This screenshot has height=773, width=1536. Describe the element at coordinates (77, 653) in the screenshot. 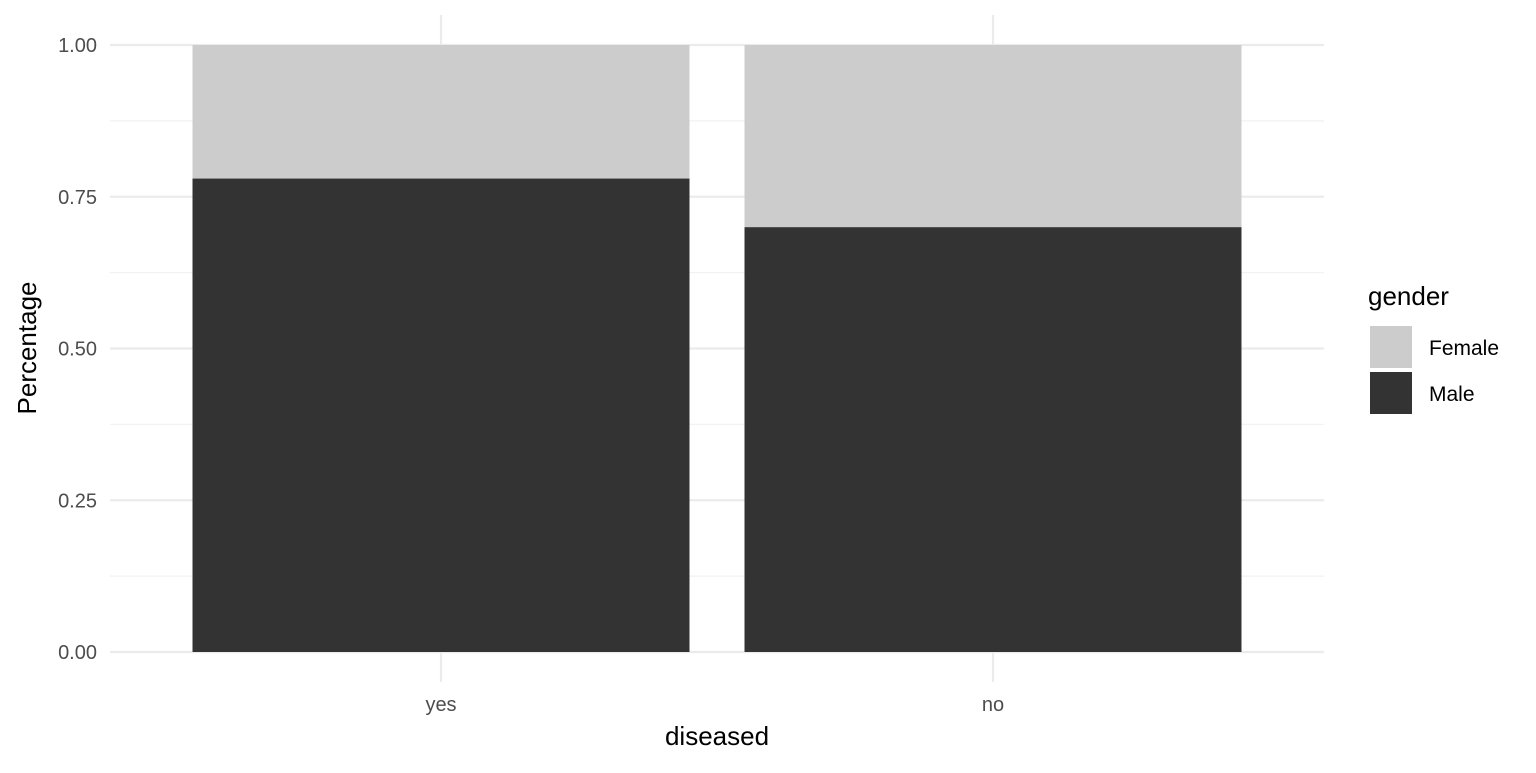

I see `y-tick-label: 0.00` at that location.